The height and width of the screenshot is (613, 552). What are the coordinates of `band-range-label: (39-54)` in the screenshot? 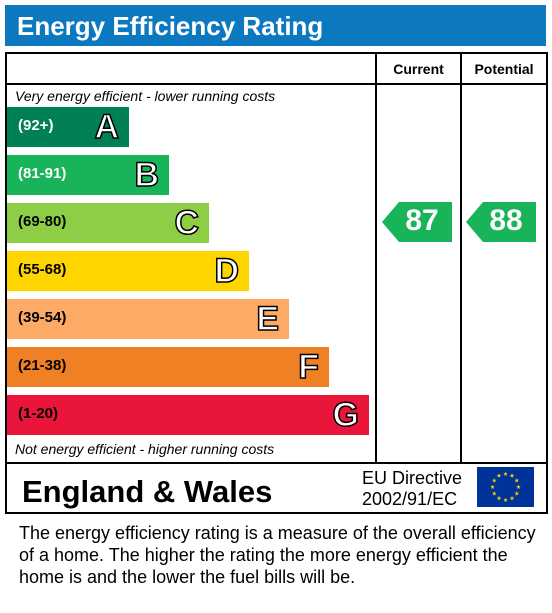 It's located at (42, 317).